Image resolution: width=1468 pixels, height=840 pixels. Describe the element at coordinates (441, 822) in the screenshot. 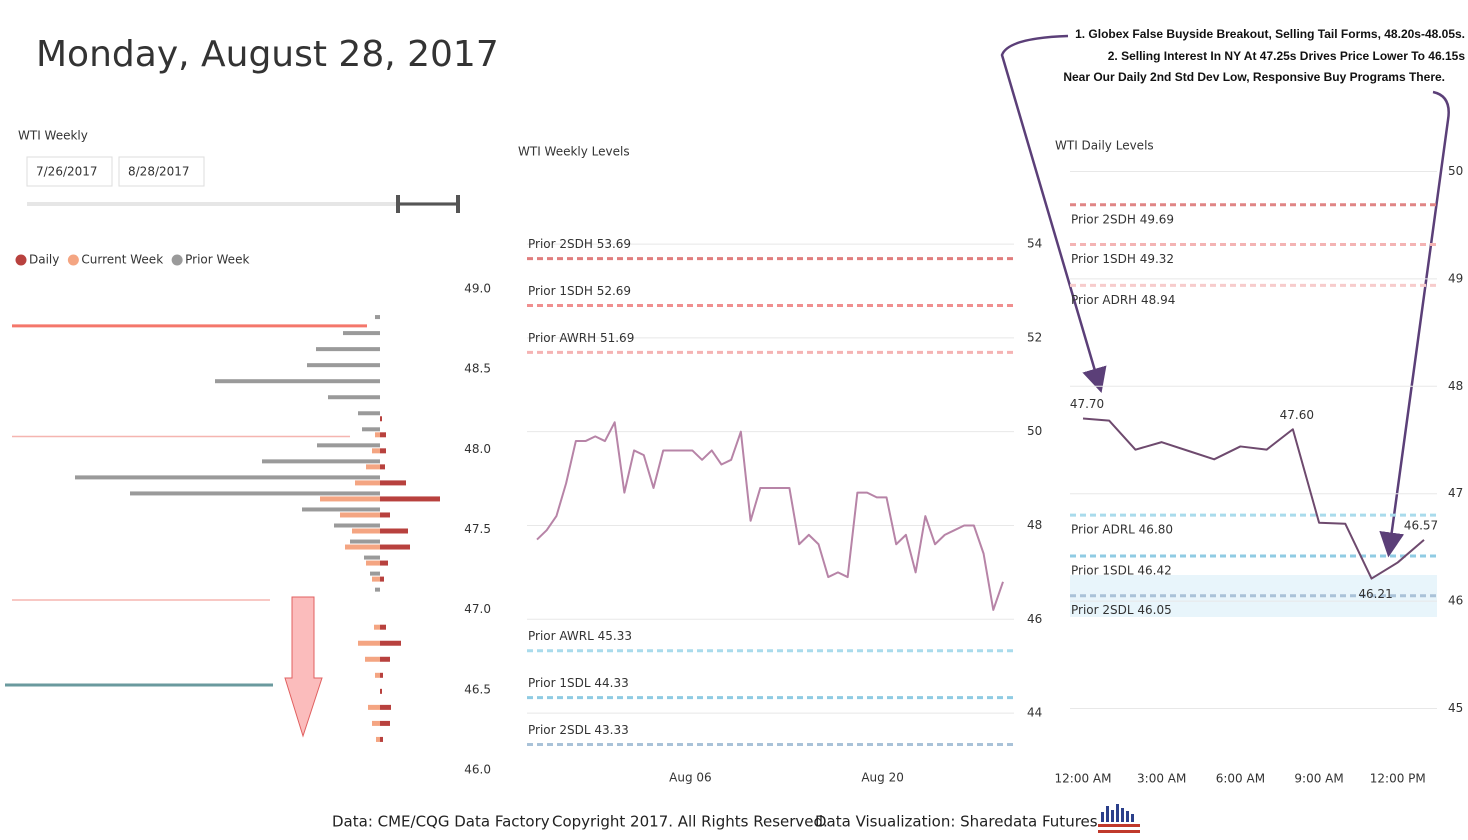

I see `footer-text: Data: CME/CQG Data Factory` at that location.